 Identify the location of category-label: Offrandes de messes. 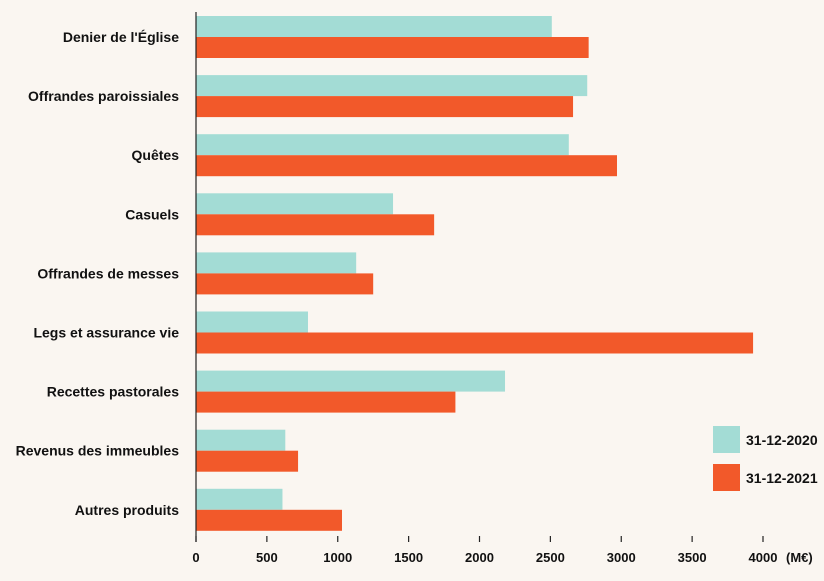
(108, 273).